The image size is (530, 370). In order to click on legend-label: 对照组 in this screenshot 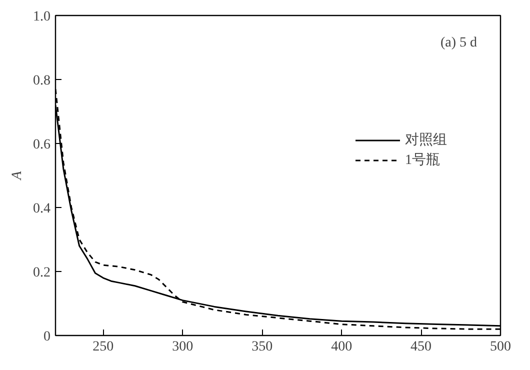, I will do `click(426, 140)`.